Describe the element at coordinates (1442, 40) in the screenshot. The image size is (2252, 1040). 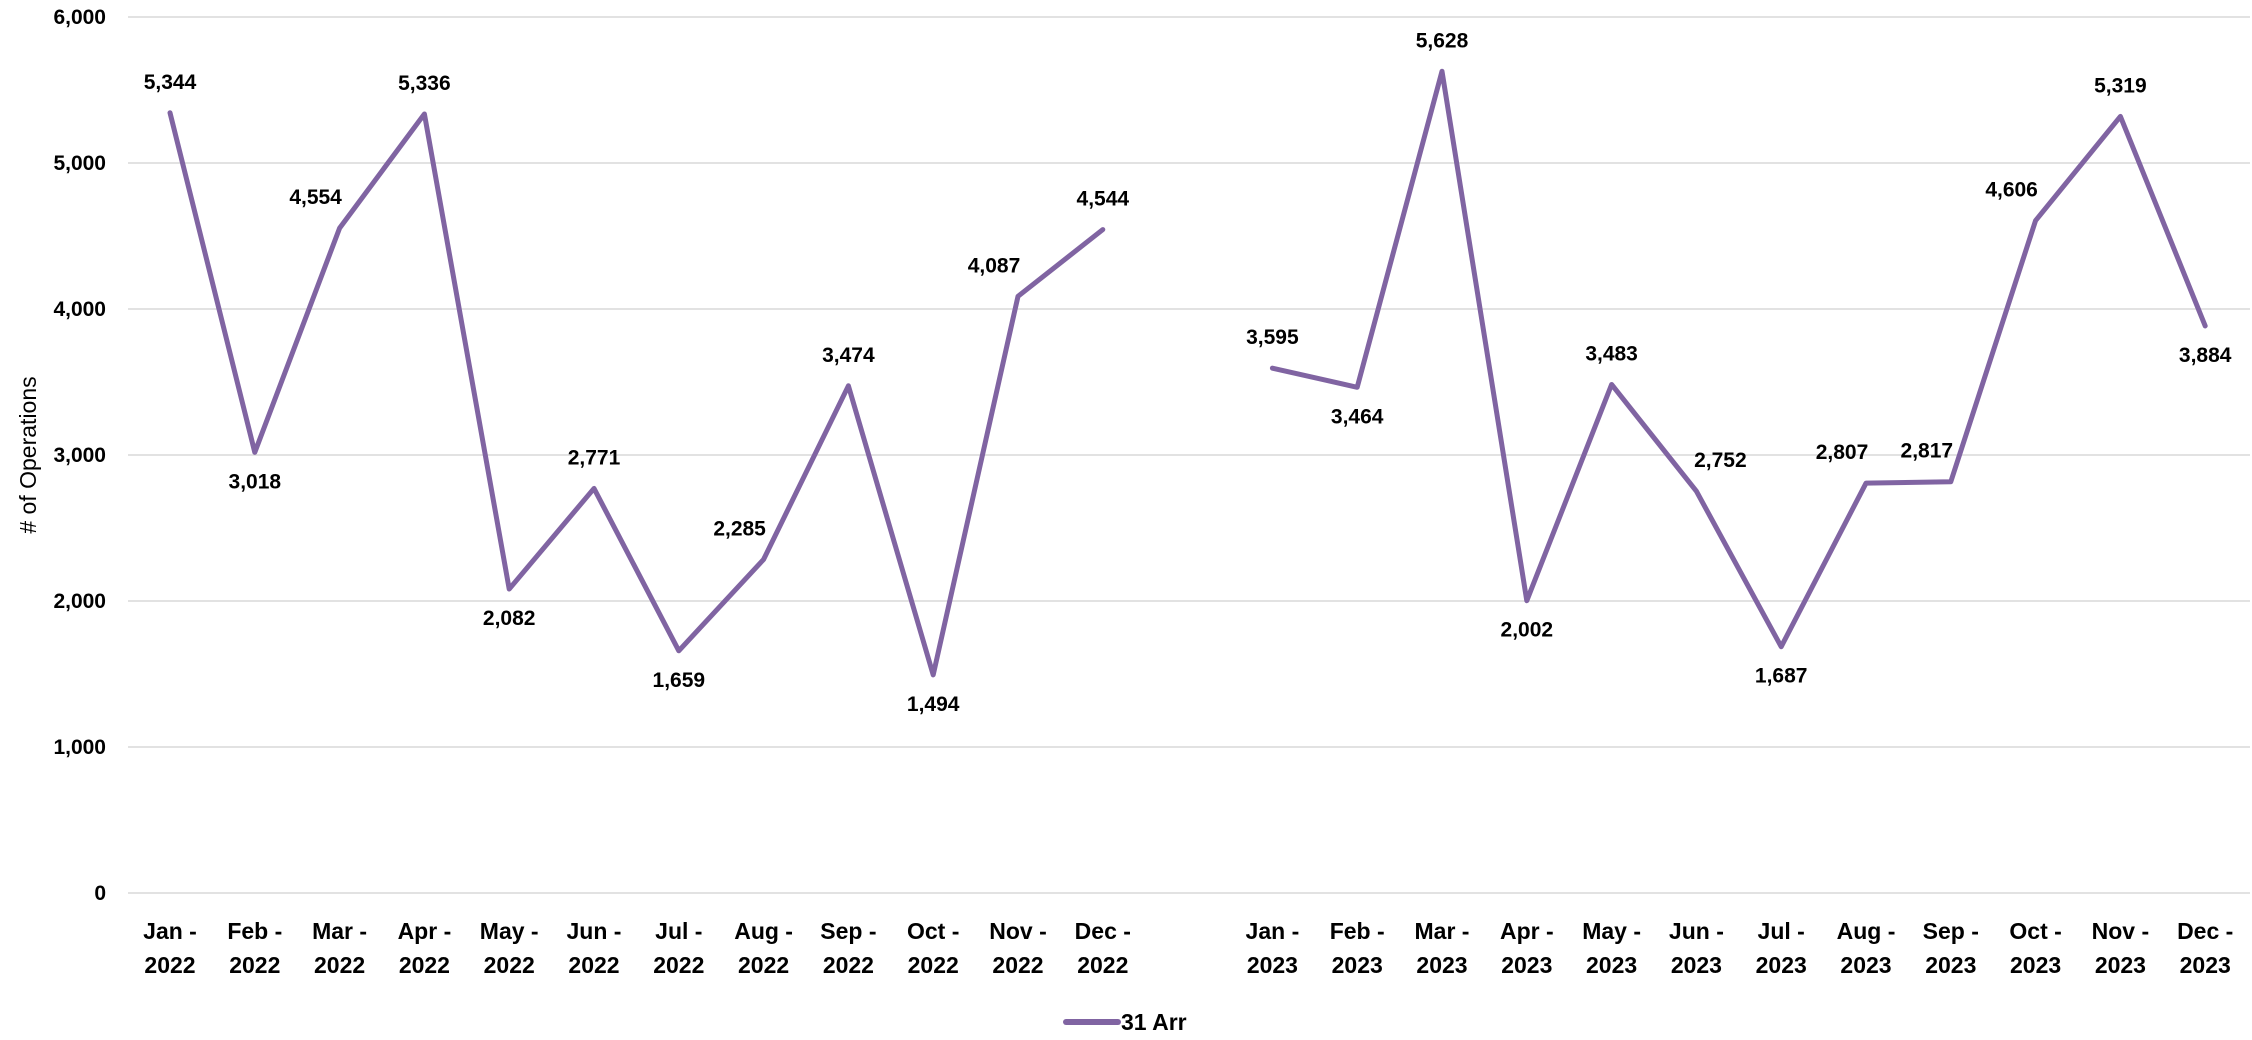
I see `data-label: 5,628` at that location.